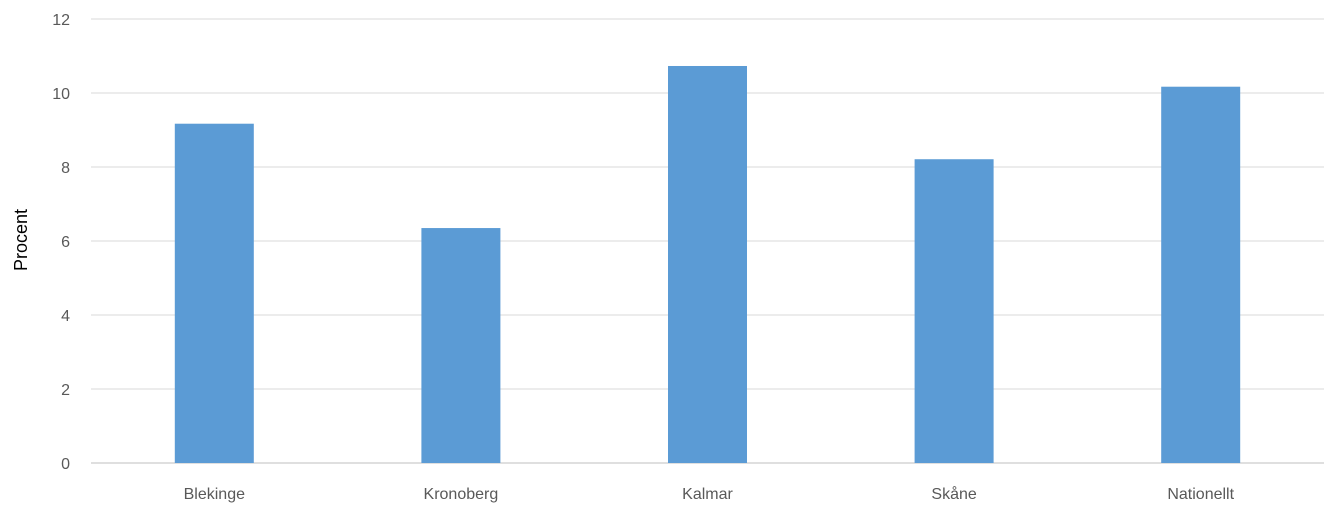 The height and width of the screenshot is (507, 1339). I want to click on bar-blekinge, so click(214, 293).